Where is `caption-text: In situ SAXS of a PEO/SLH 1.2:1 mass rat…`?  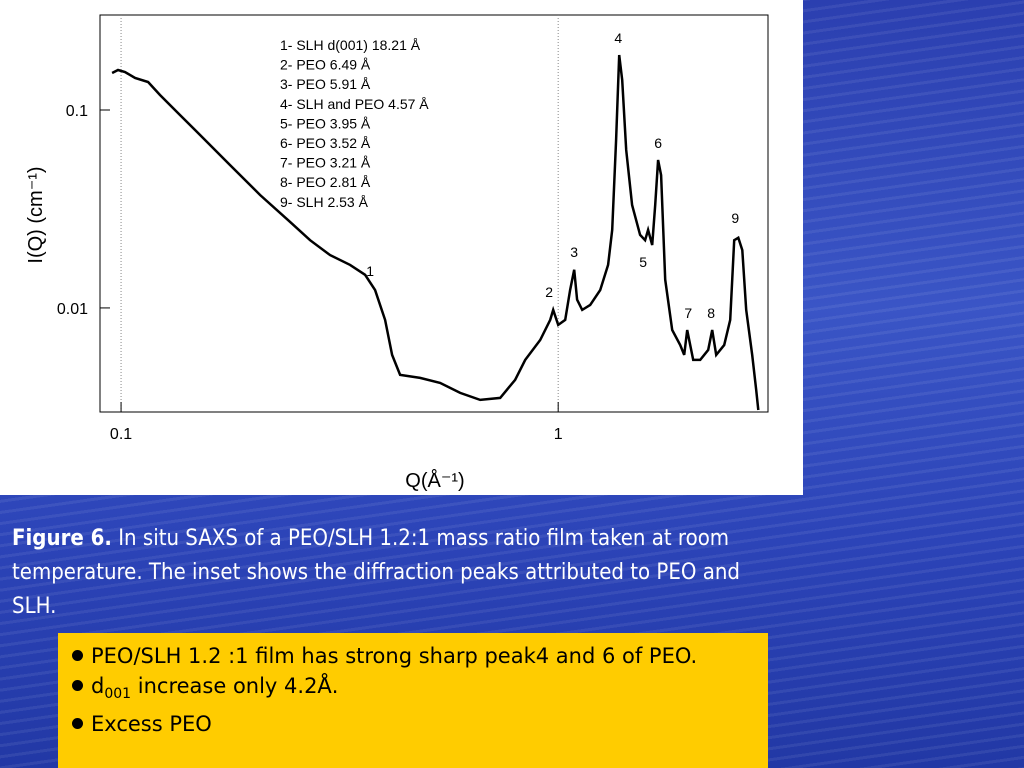
caption-text: In situ SAXS of a PEO/SLH 1.2:1 mass rat… is located at coordinates (376, 572).